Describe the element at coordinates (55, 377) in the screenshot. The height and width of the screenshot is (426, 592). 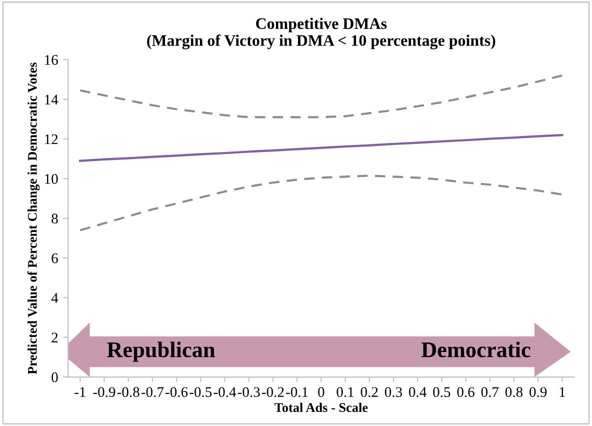
I see `y-tick-label: 0` at that location.